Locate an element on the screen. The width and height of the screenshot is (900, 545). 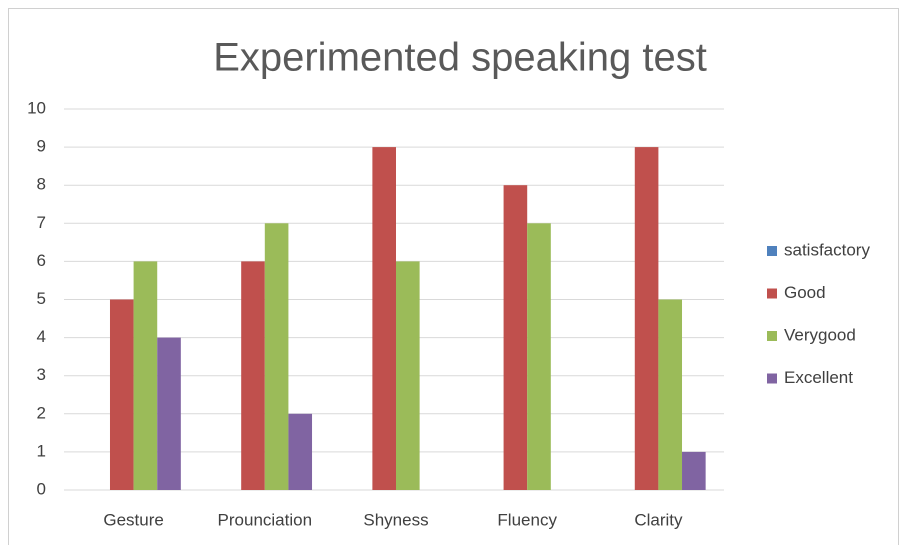
y-tick-label: 10 is located at coordinates (36, 107).